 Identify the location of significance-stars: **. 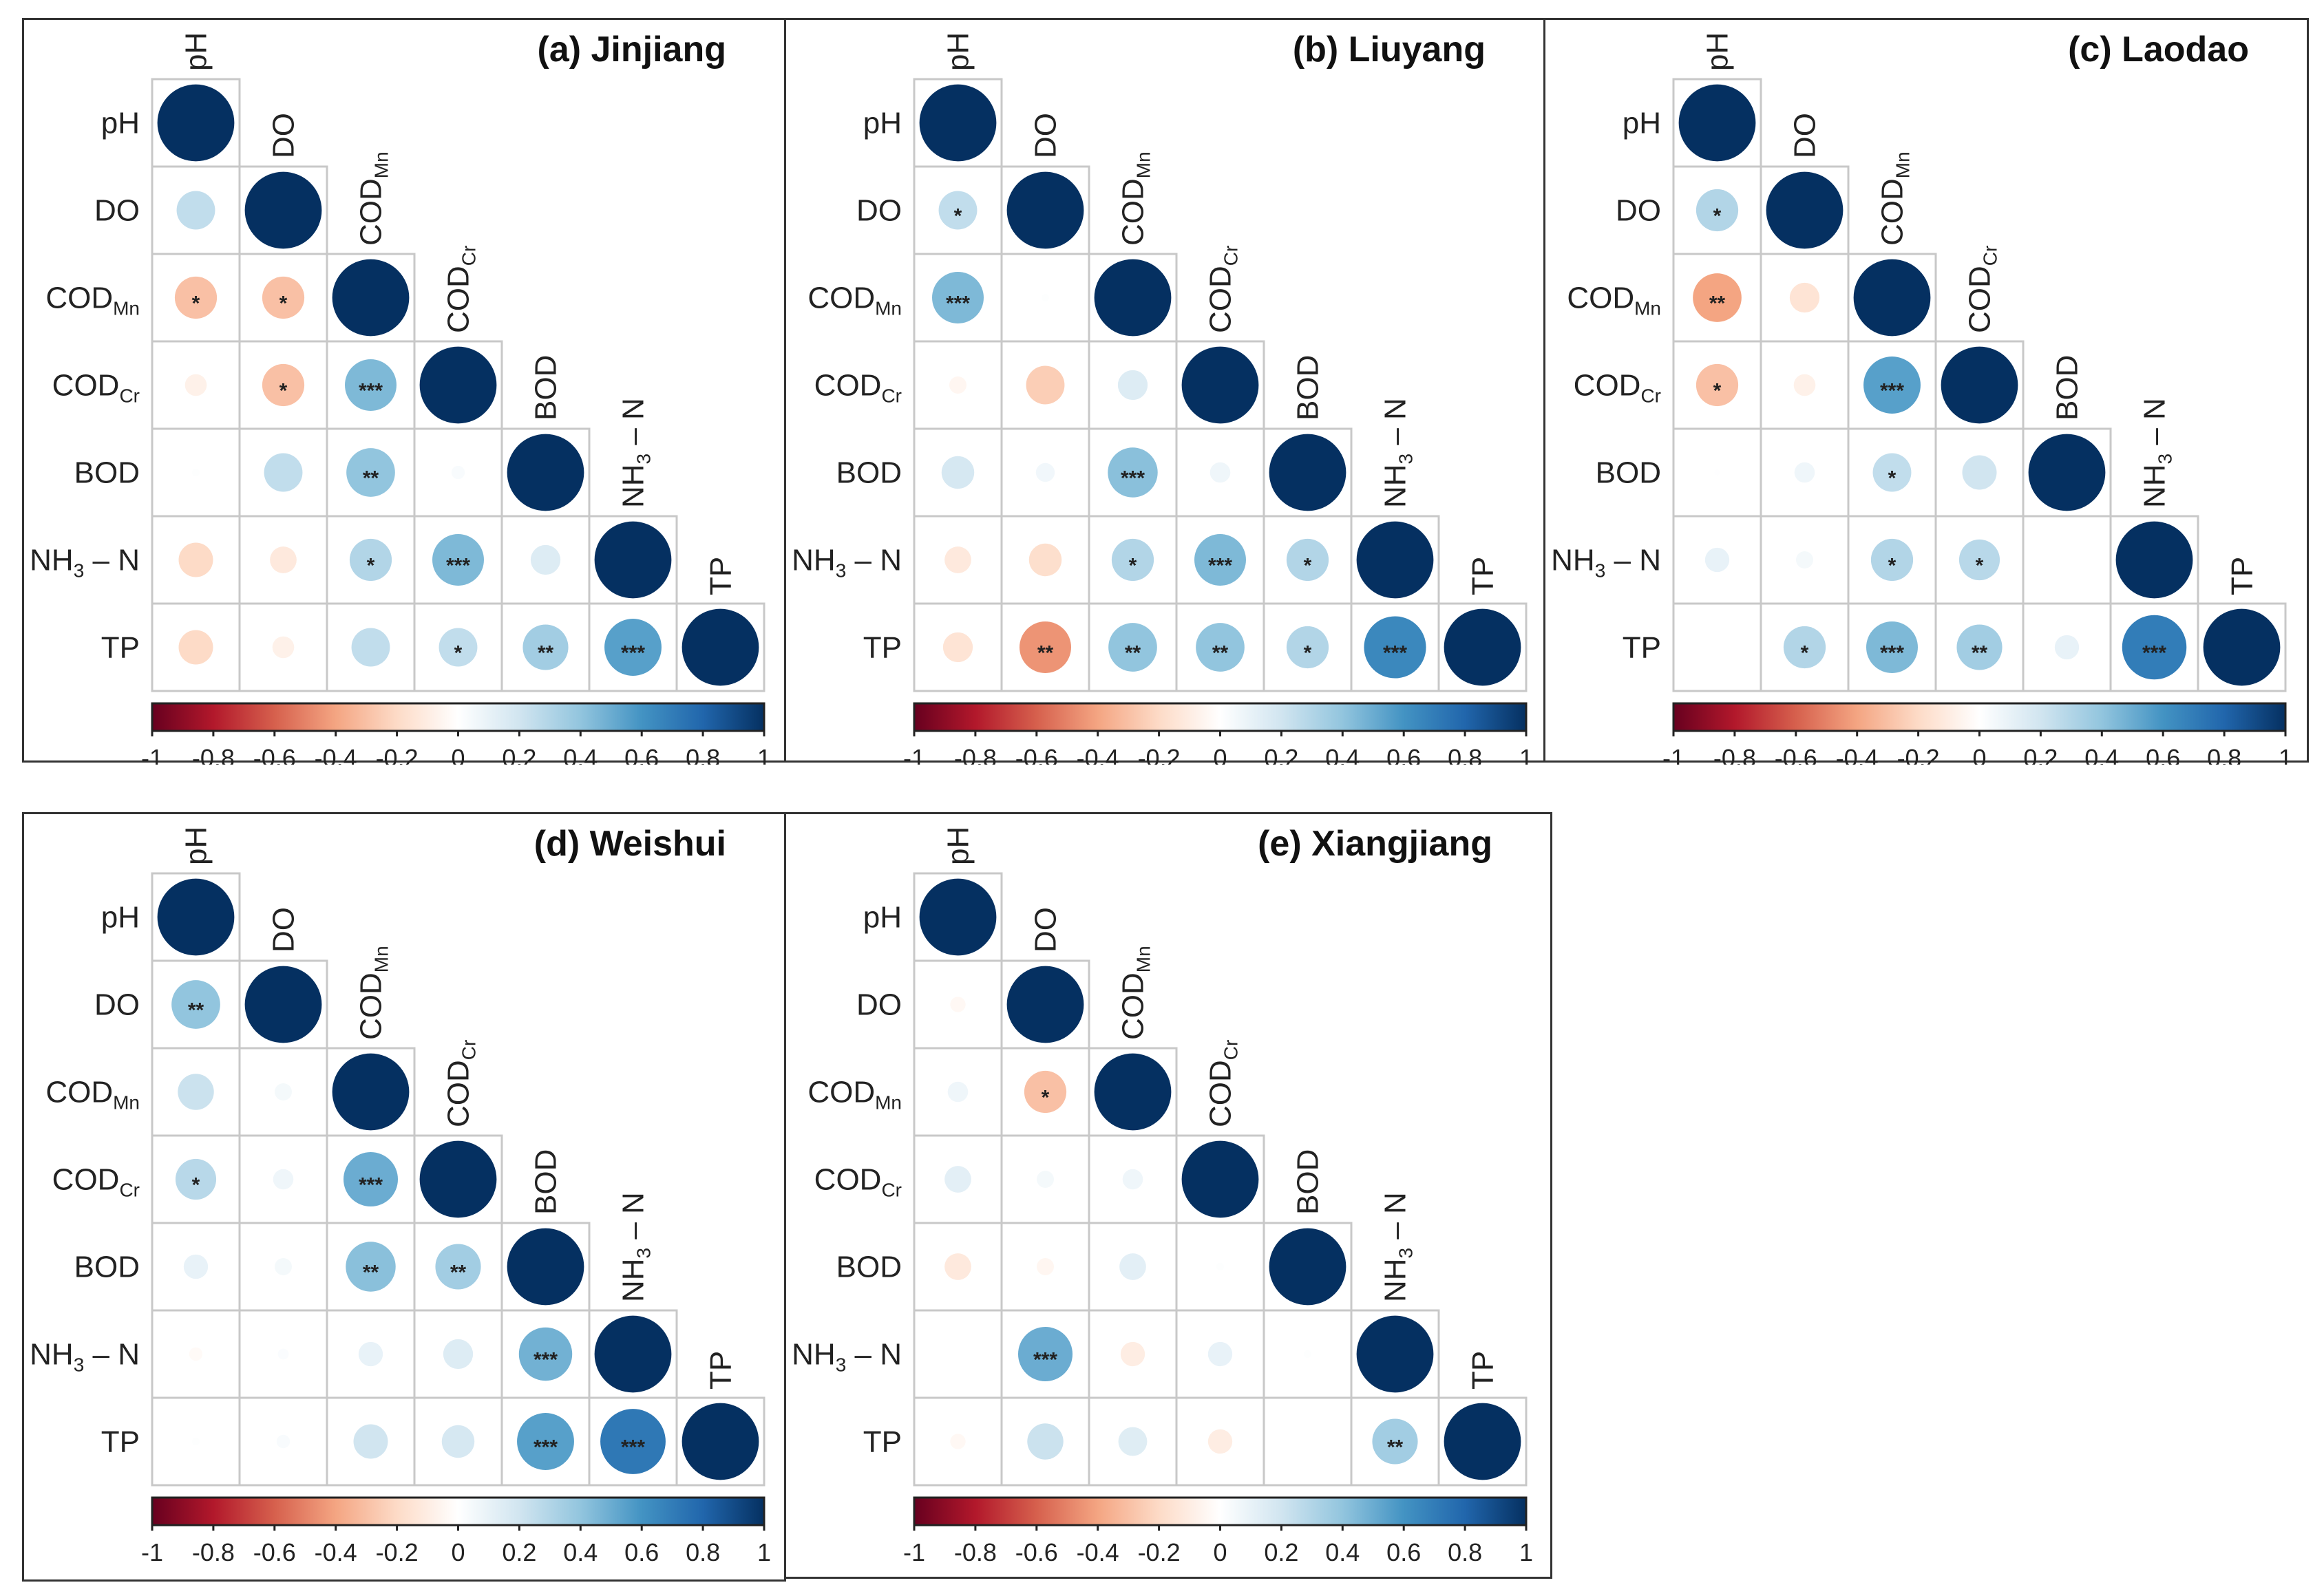
(371, 1273).